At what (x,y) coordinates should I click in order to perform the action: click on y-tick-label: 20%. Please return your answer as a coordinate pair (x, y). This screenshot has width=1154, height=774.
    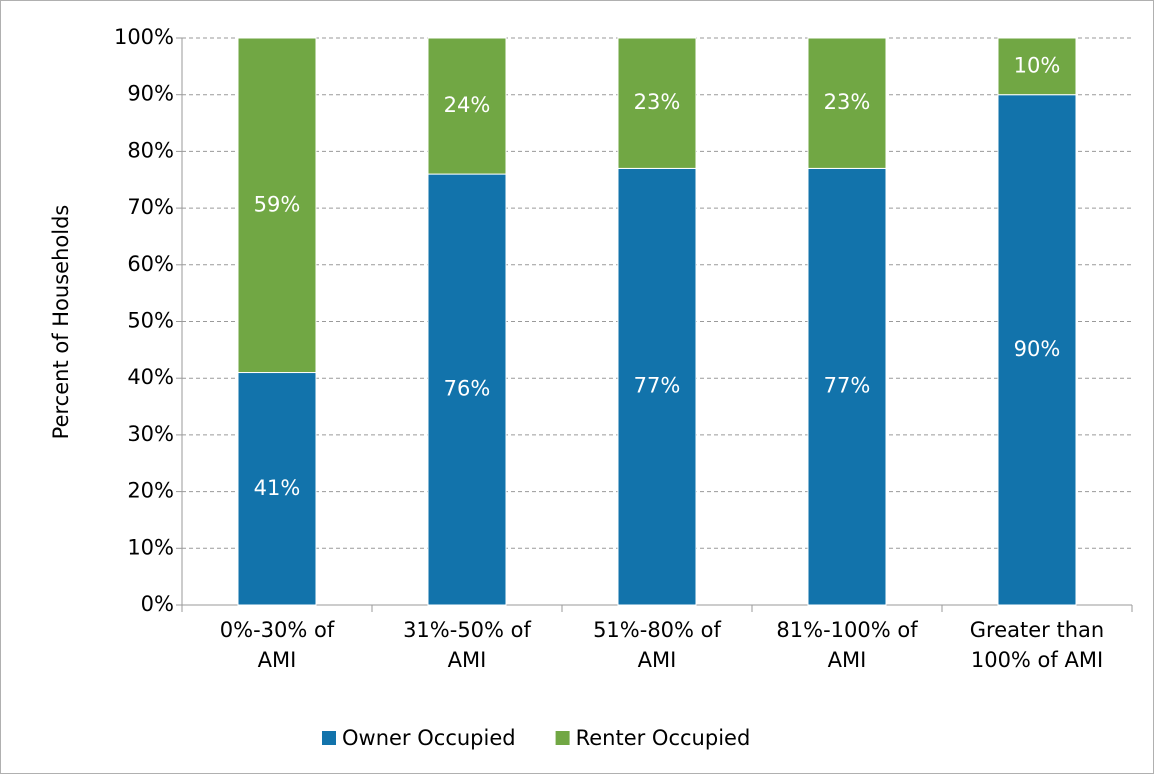
    Looking at the image, I should click on (150, 491).